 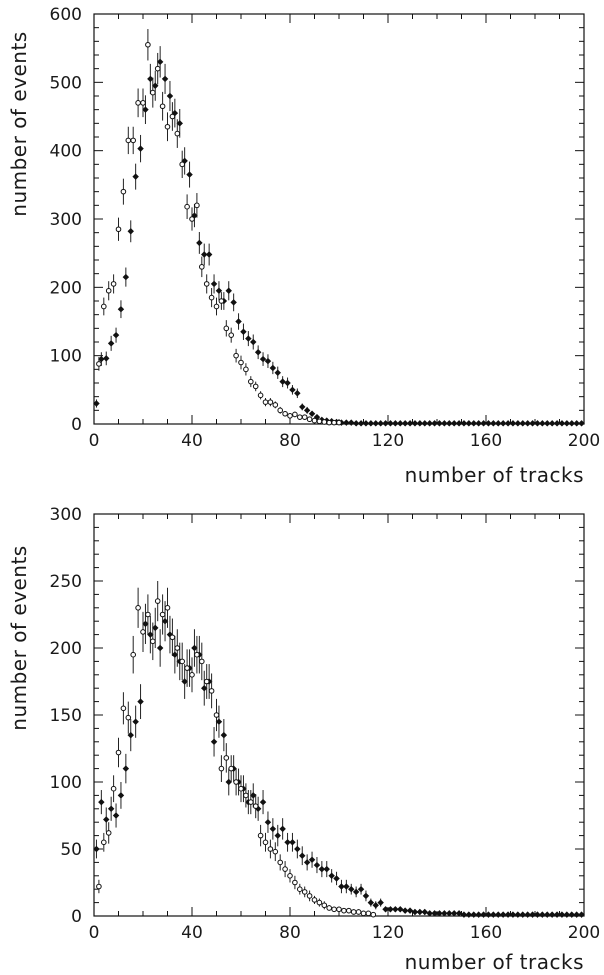 What do you see at coordinates (66, 288) in the screenshot?
I see `top-y-tick-label: 200` at bounding box center [66, 288].